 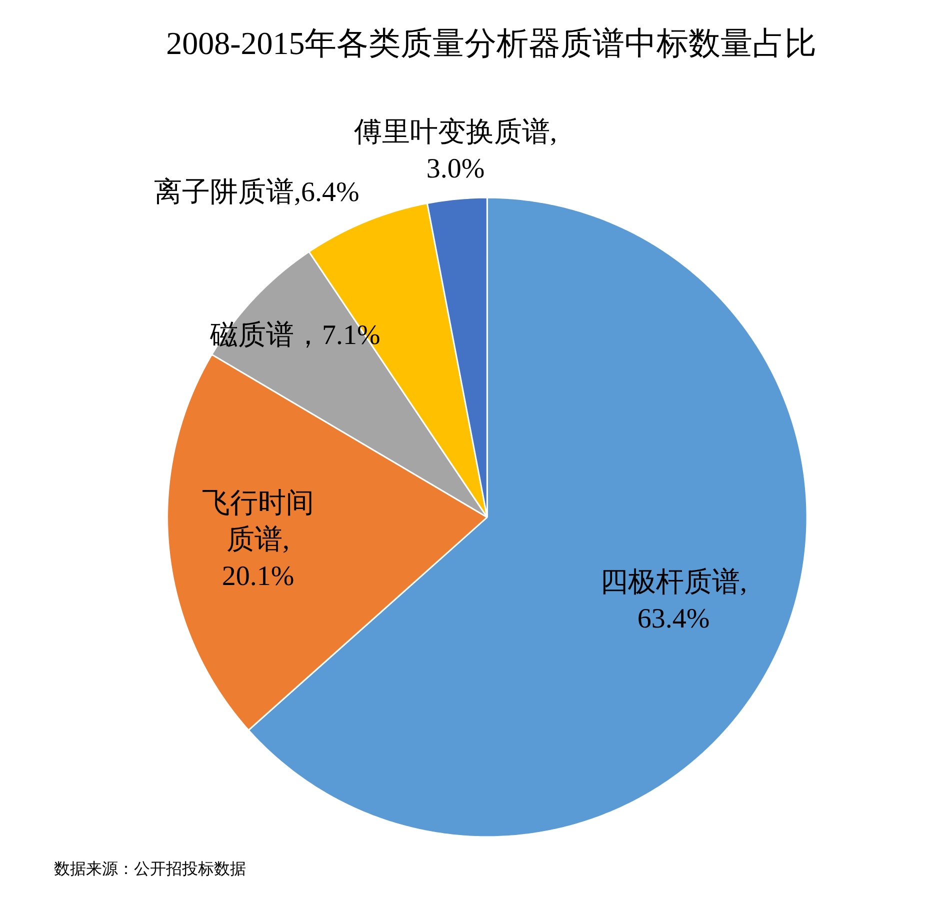 I want to click on chart-title: 2008-2015年各类质量分析器质谱中标数量占比, so click(x=491, y=42).